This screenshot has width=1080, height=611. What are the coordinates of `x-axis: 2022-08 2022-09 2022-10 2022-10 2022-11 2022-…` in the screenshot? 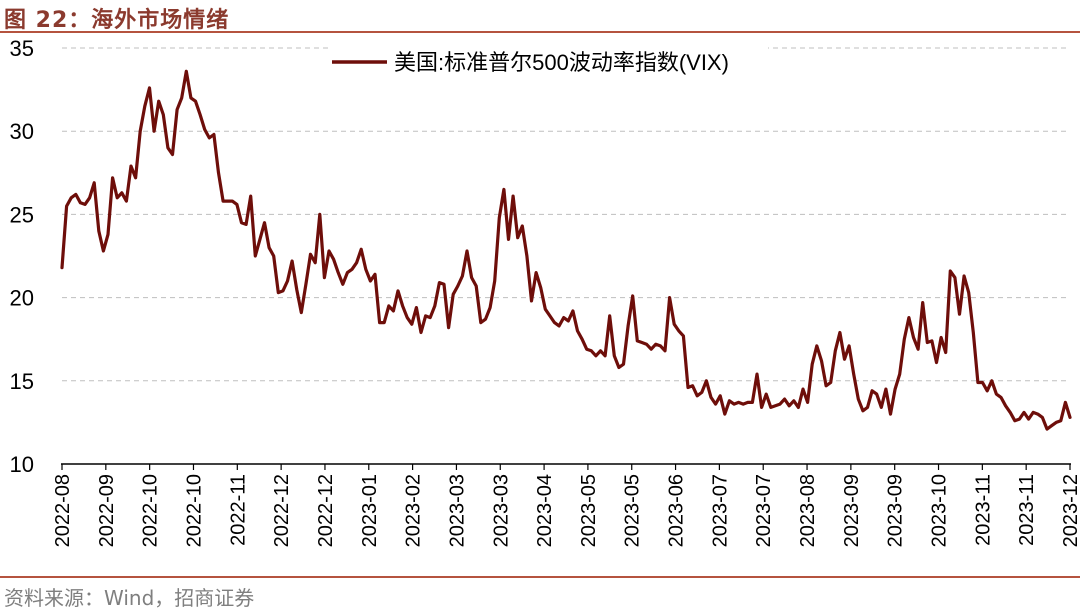 It's located at (566, 505).